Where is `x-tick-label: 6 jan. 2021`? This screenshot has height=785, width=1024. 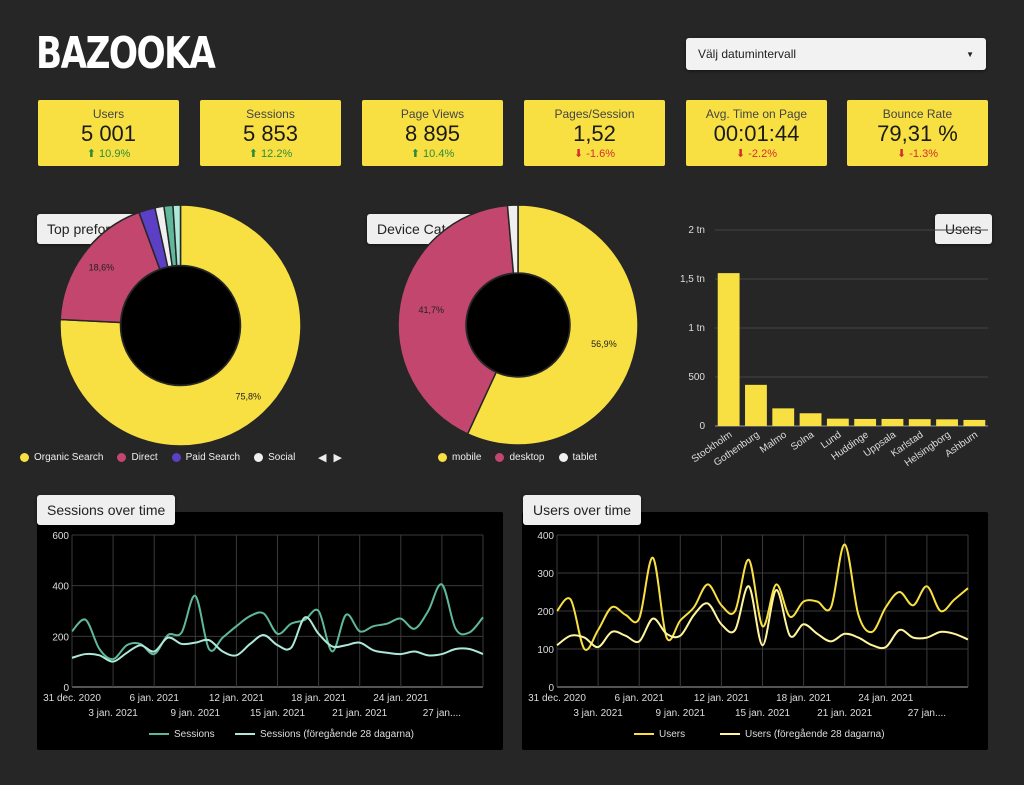 x-tick-label: 6 jan. 2021 is located at coordinates (639, 698).